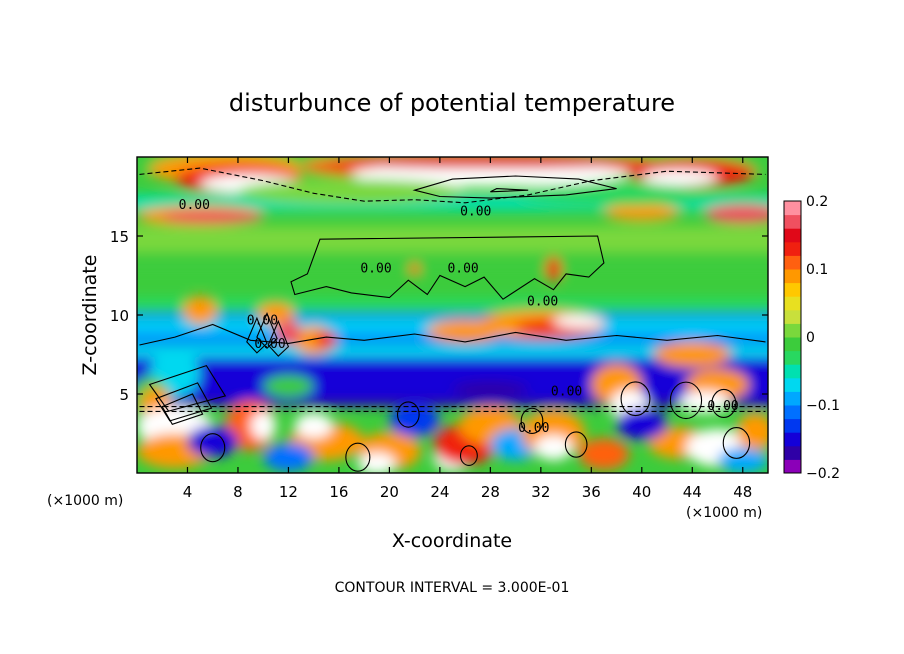  I want to click on x-tick-label: 48, so click(742, 492).